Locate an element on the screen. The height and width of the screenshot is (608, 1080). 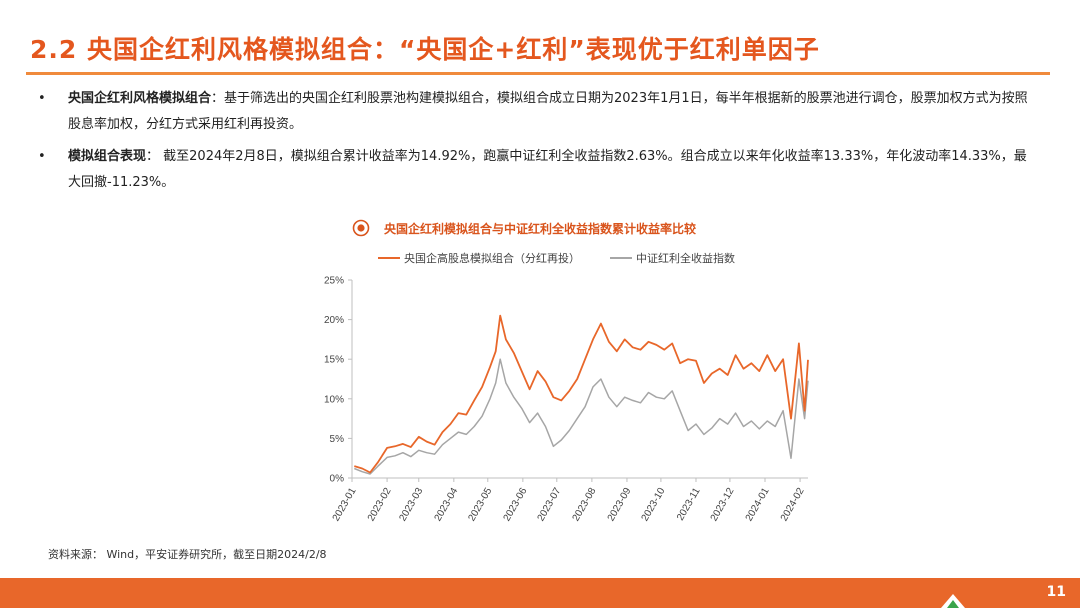
y-tick-label: 20% is located at coordinates (334, 320).